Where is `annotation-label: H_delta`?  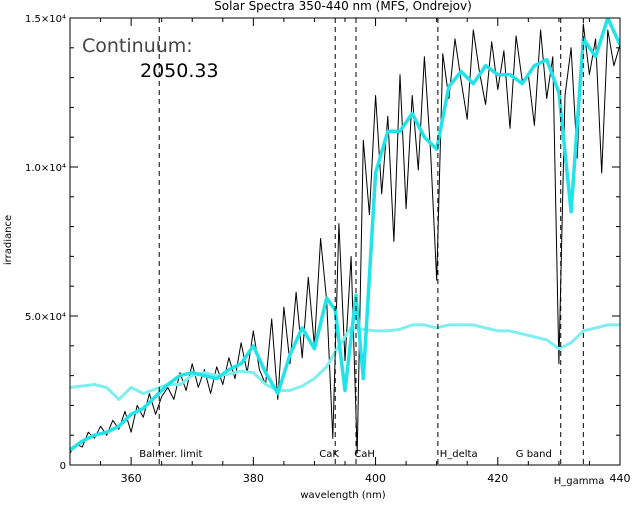 annotation-label: H_delta is located at coordinates (459, 454).